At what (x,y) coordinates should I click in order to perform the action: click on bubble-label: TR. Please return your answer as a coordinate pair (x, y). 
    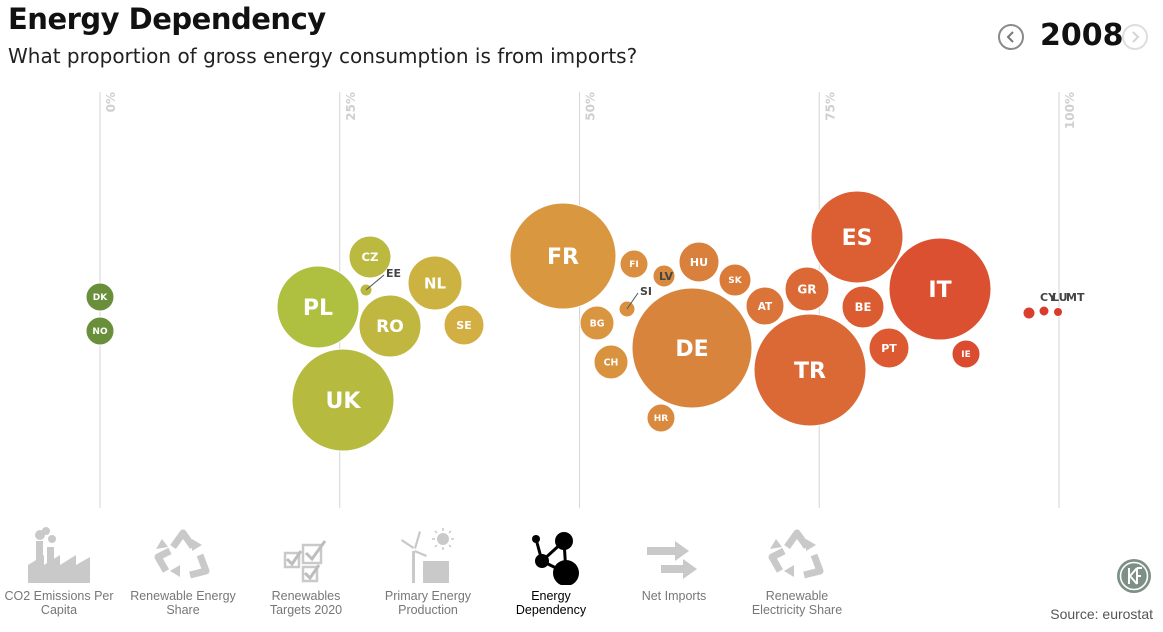
    Looking at the image, I should click on (810, 371).